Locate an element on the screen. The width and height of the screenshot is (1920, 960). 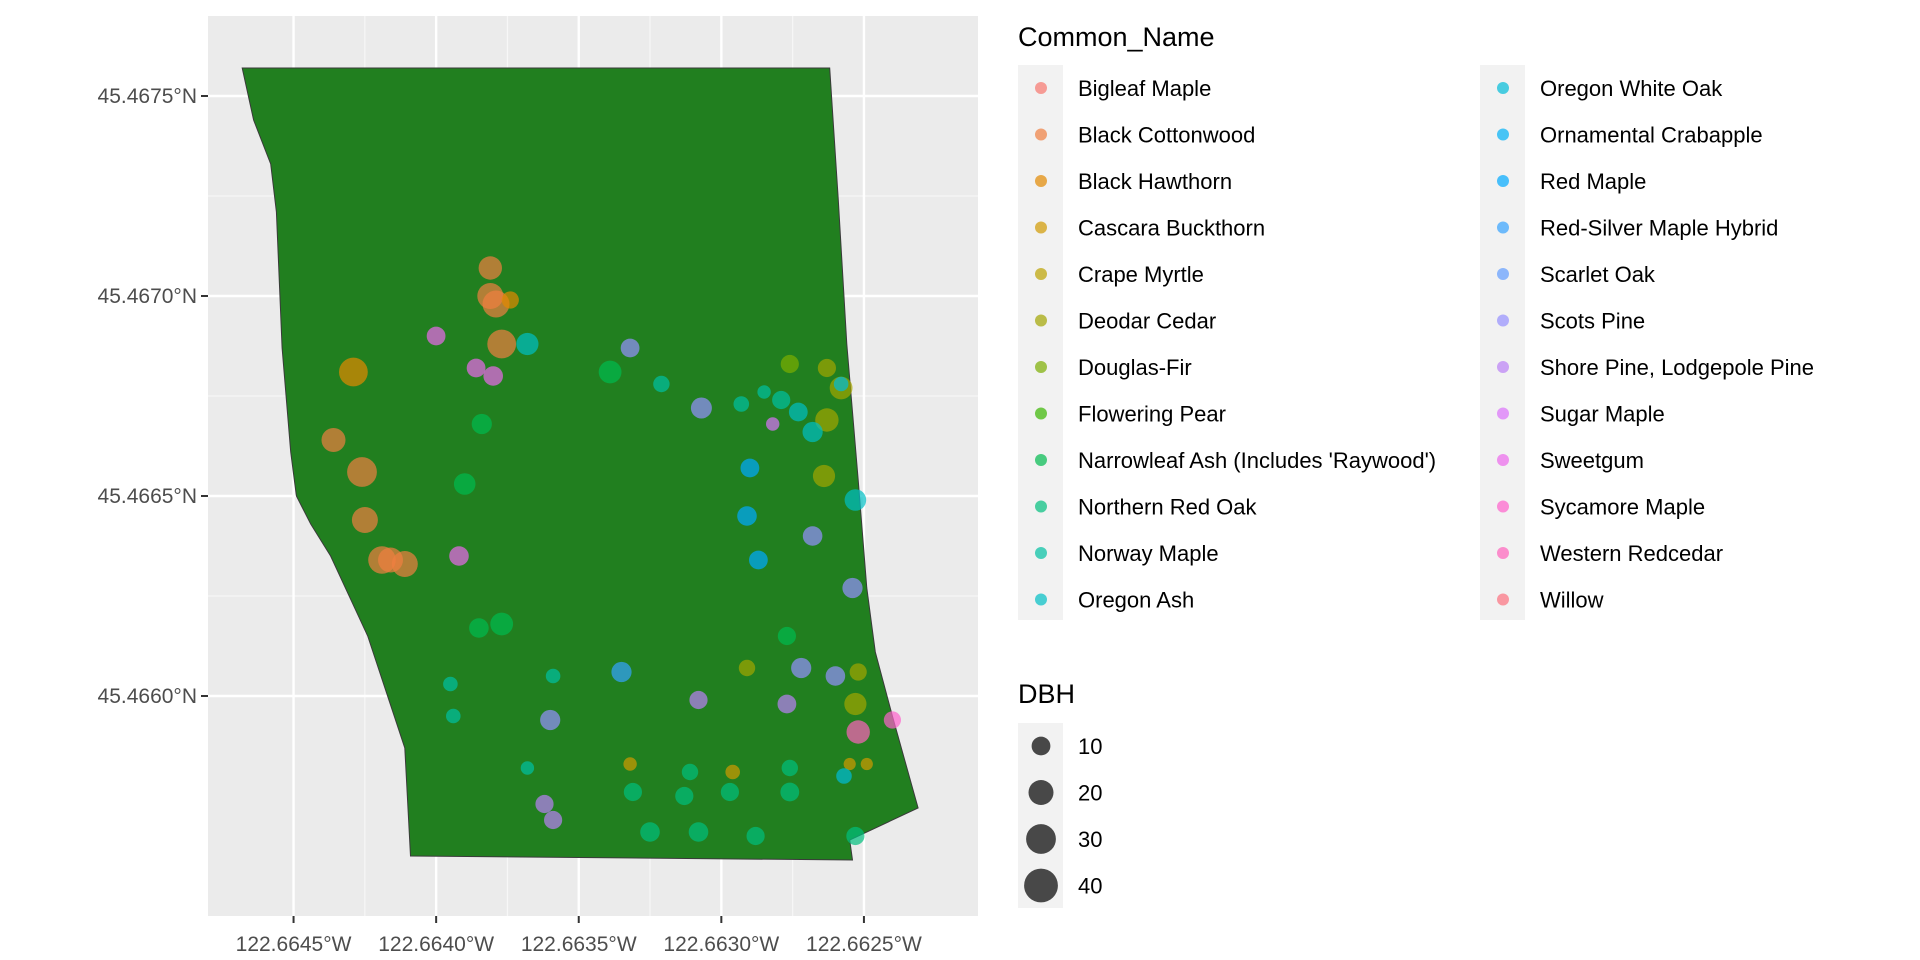
legend-label: Scarlet Oak is located at coordinates (1598, 274).